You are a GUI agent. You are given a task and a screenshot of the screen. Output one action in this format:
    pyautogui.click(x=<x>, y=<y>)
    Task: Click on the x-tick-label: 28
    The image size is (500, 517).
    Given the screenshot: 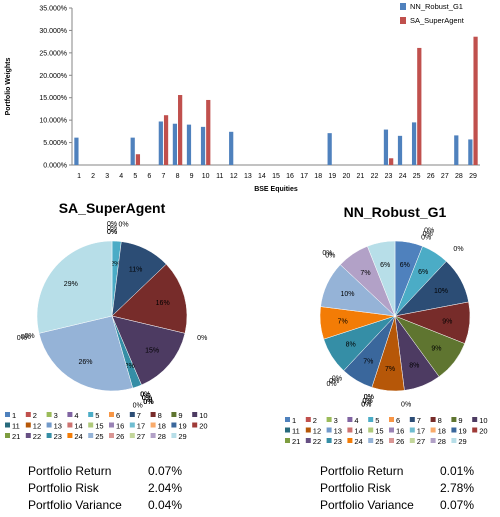 What is the action you would take?
    pyautogui.click(x=459, y=176)
    